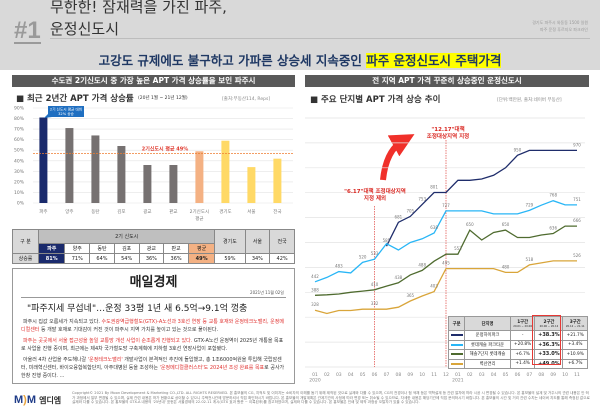 Image resolution: width=600 pixels, height=415 pixels. I want to click on table-row: 해솔7단지 롯데캐슬 +6.7% +33.0% +10.9%, so click(517, 354).